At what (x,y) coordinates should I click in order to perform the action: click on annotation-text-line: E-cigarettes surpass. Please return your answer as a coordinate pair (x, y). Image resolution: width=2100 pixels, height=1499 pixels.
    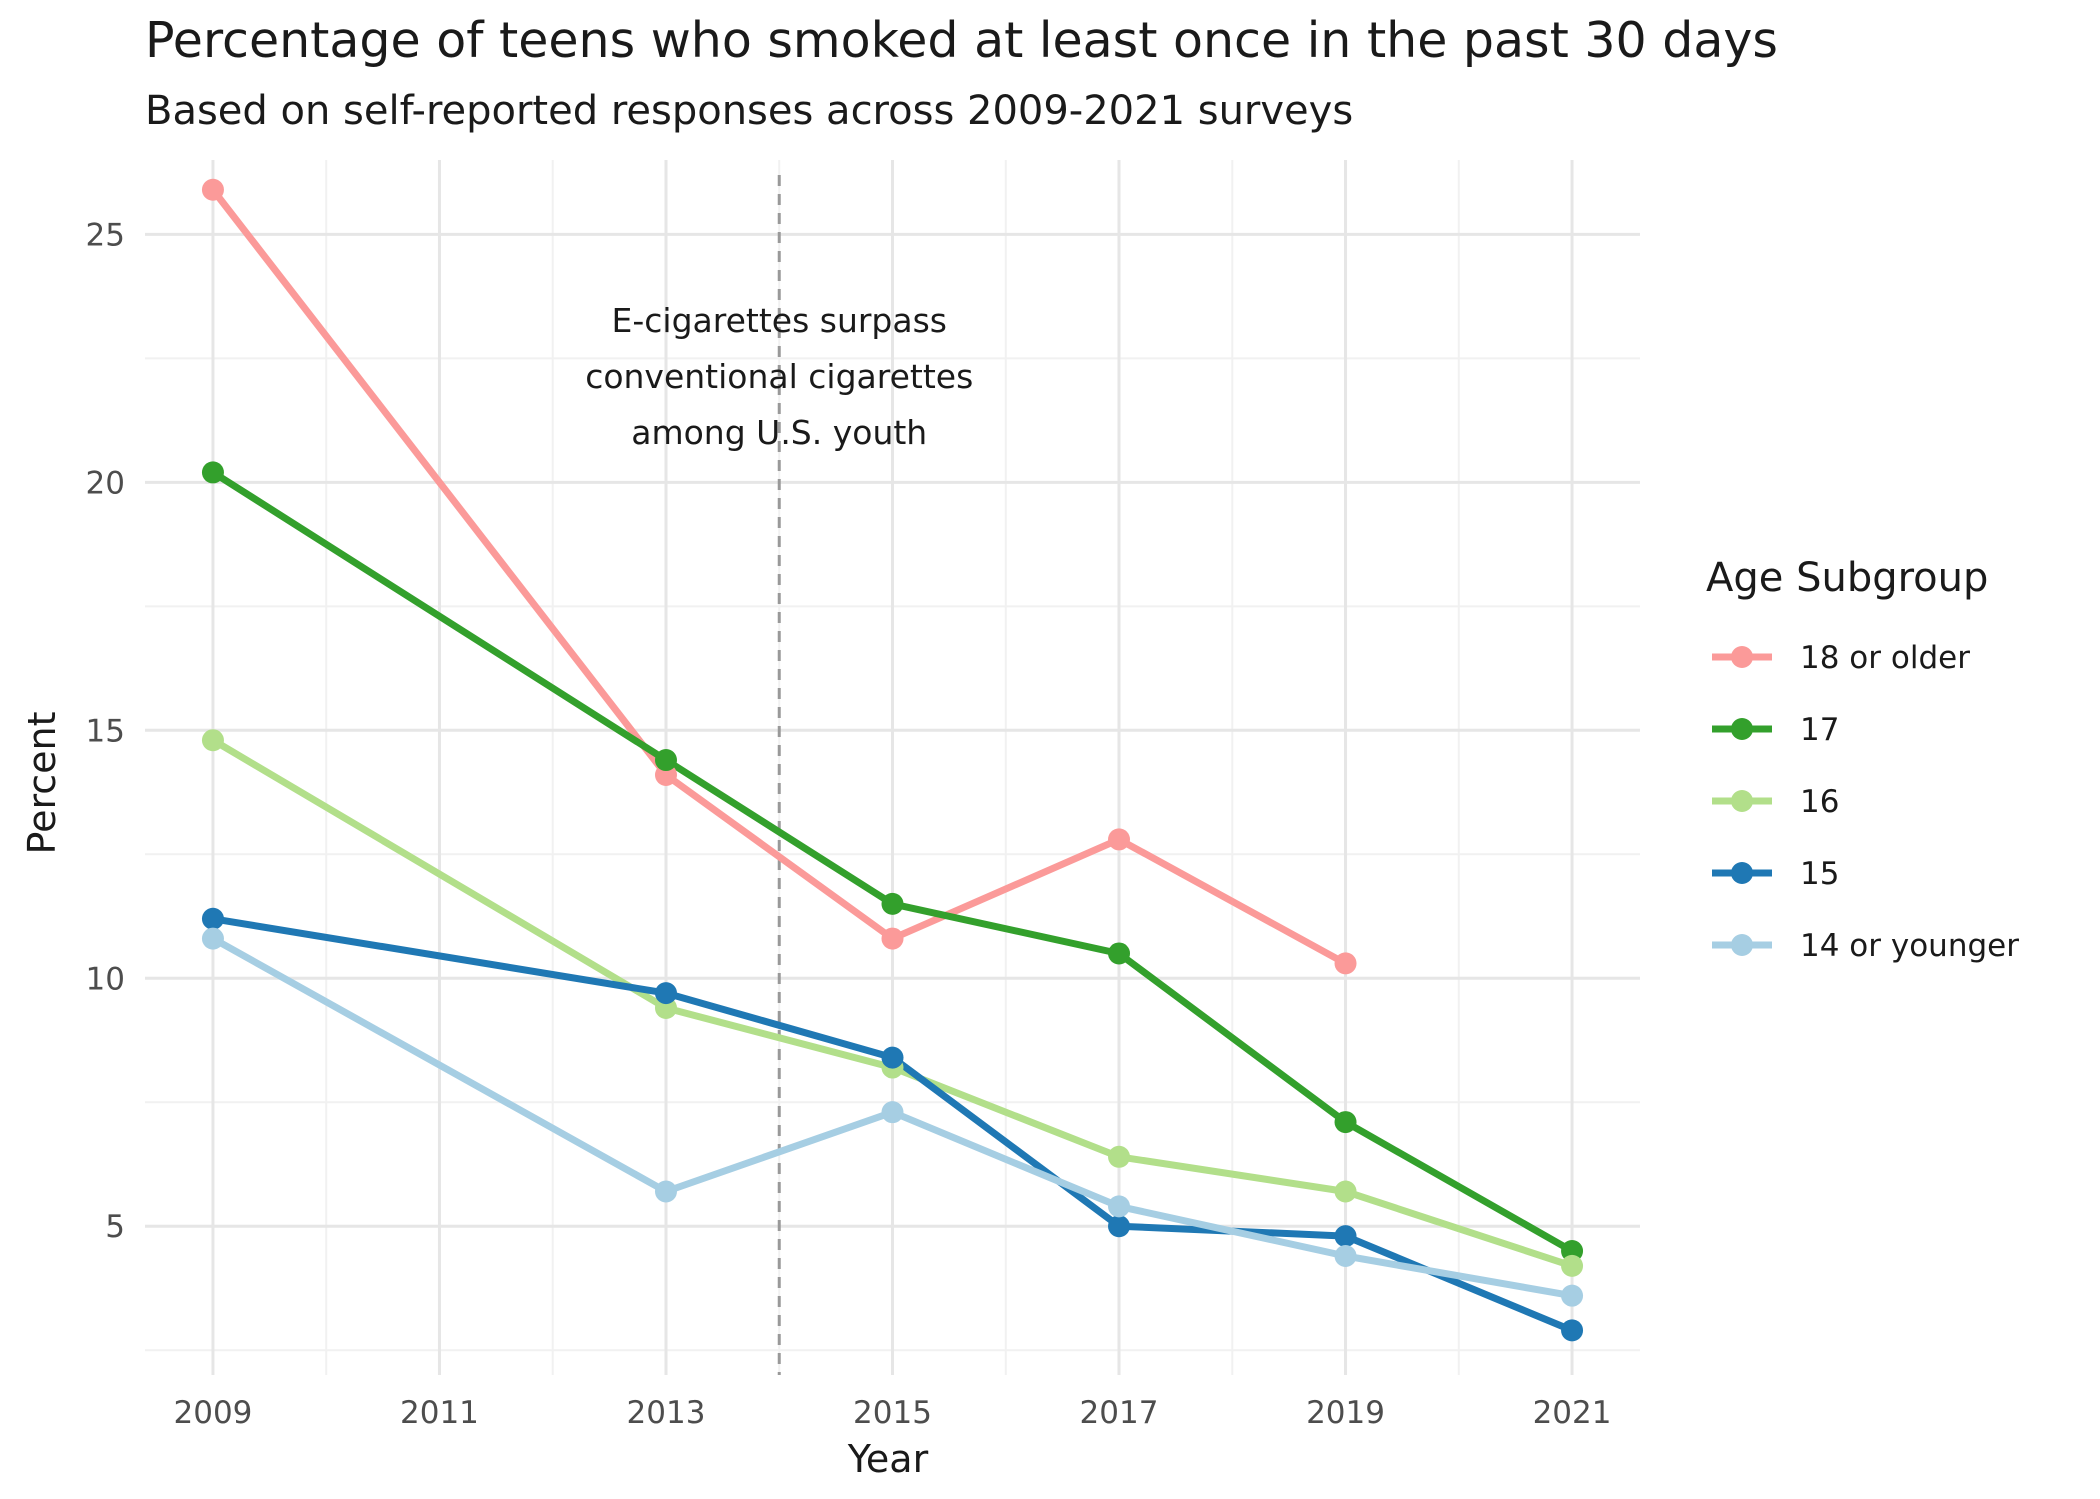
    Looking at the image, I should click on (779, 320).